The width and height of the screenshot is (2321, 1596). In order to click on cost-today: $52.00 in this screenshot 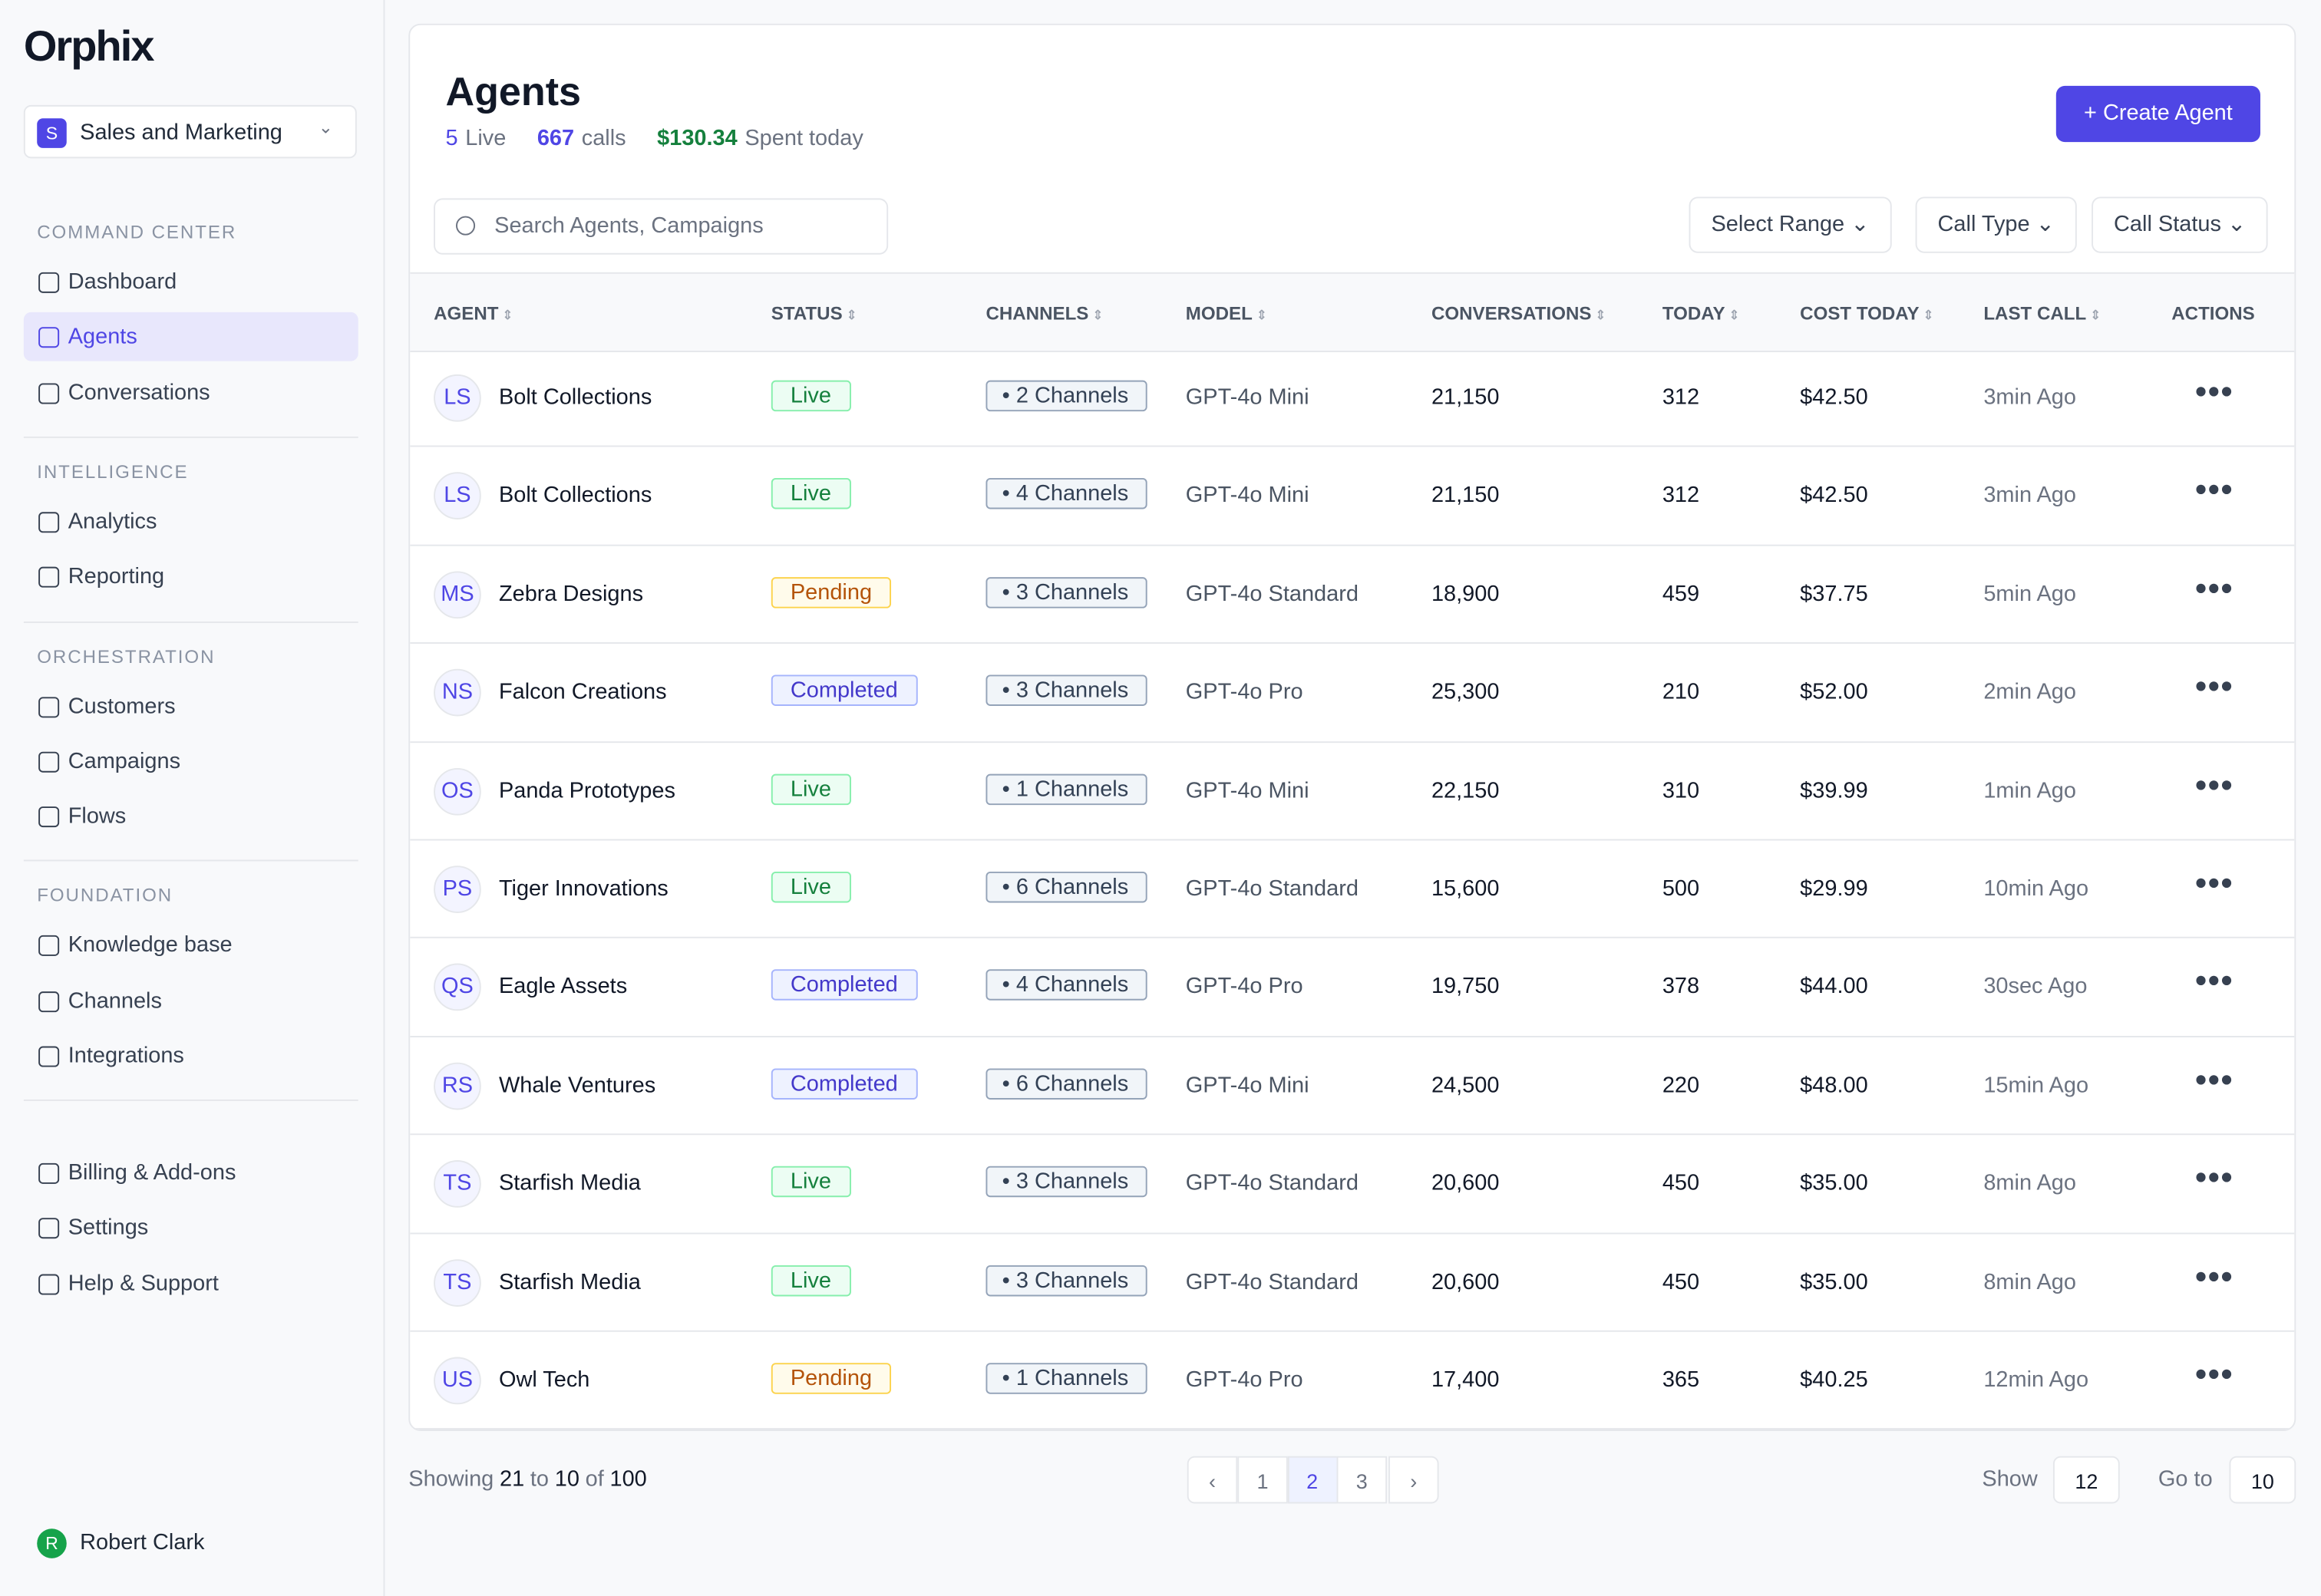, I will do `click(1834, 692)`.